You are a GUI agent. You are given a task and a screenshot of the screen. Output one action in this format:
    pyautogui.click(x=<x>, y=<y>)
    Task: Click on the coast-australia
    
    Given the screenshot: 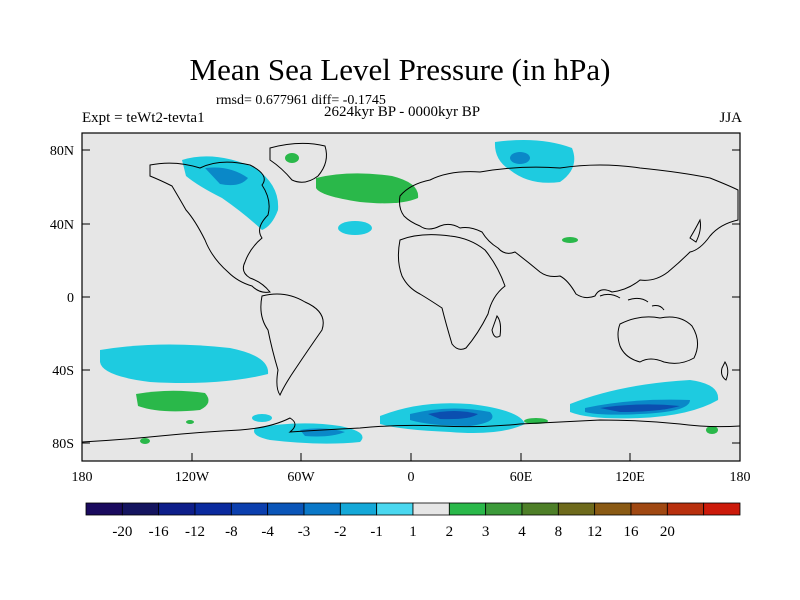 What is the action you would take?
    pyautogui.click(x=657, y=340)
    